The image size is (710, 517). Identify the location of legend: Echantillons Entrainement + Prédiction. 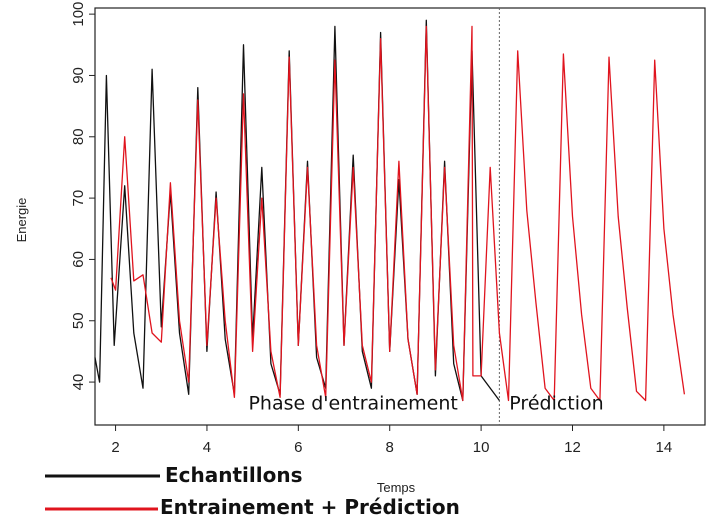
(252, 490).